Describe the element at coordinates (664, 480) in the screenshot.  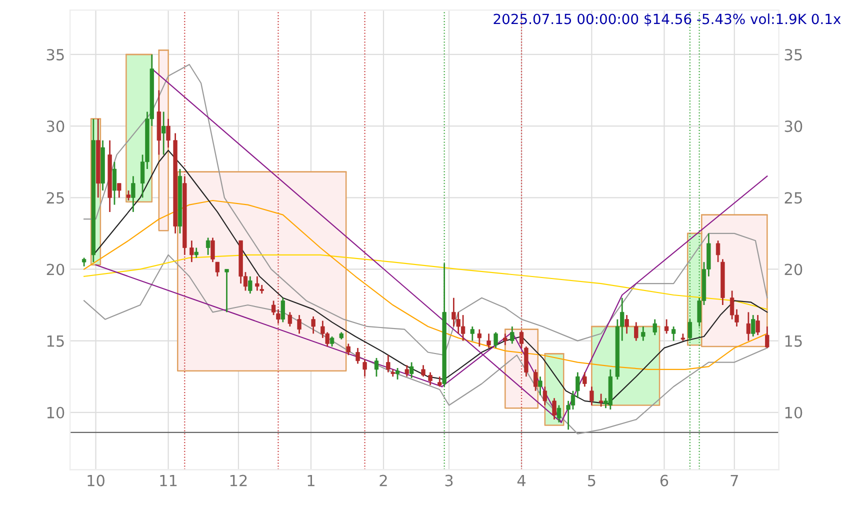
I see `x-tick-label: 6` at that location.